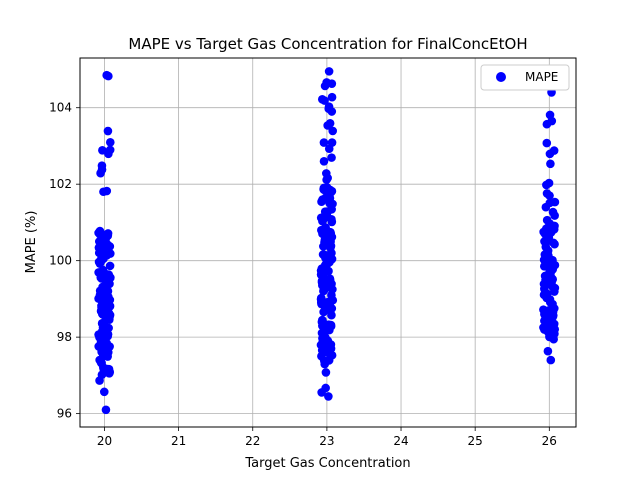  I want to click on x-tick-label: 22, so click(252, 441).